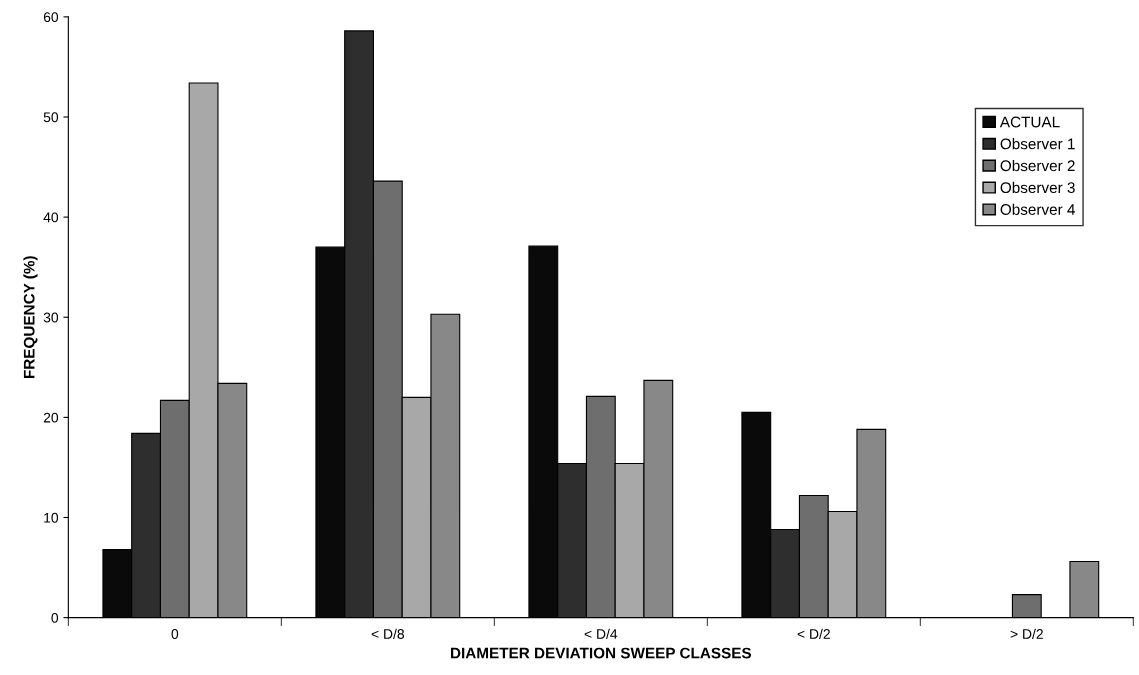 The width and height of the screenshot is (1139, 675). I want to click on y-axis-title: FREQUENCY (%), so click(30, 317).